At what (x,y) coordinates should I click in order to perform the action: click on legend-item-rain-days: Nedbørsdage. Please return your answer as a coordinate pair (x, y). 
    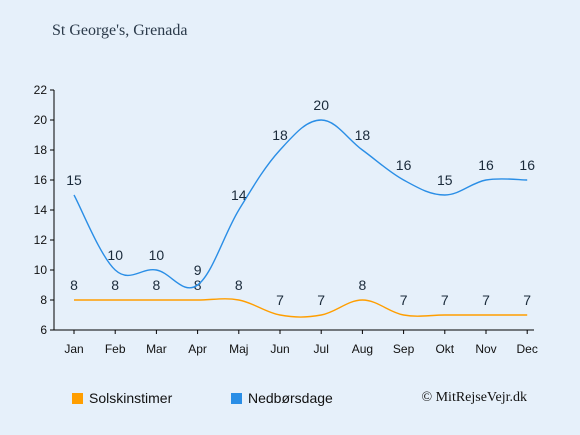
    Looking at the image, I should click on (282, 398).